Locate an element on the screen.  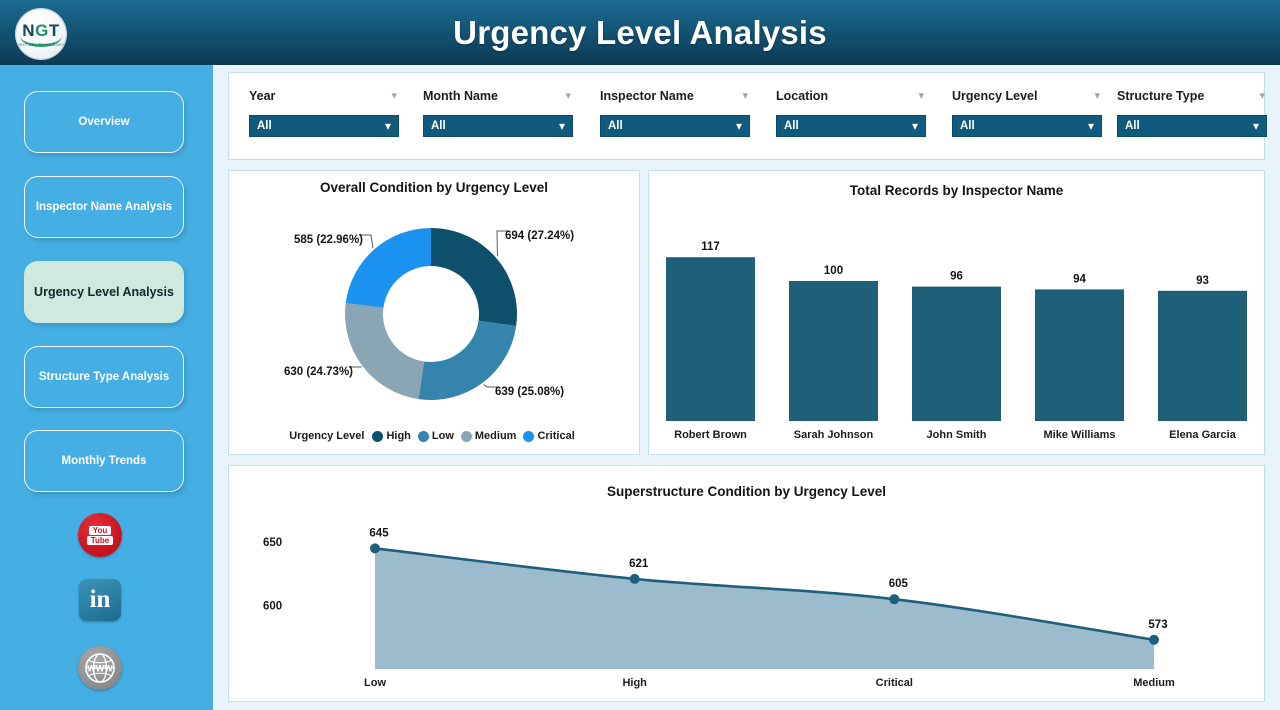
youtube-badge: You Tube is located at coordinates (100, 535).